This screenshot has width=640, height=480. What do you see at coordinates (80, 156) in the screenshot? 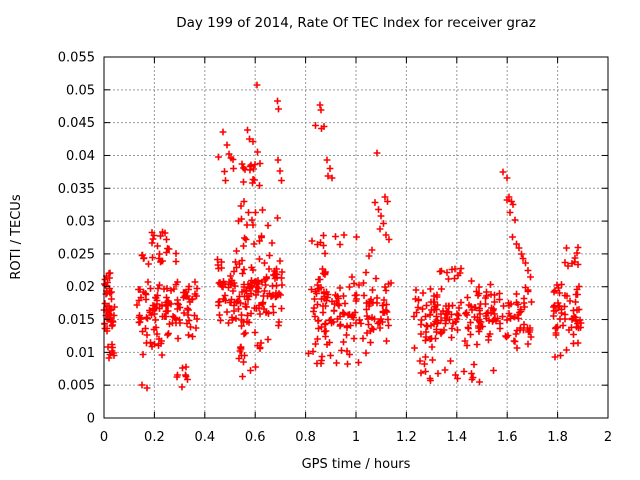
I see `y-tick-label: 0.04` at bounding box center [80, 156].